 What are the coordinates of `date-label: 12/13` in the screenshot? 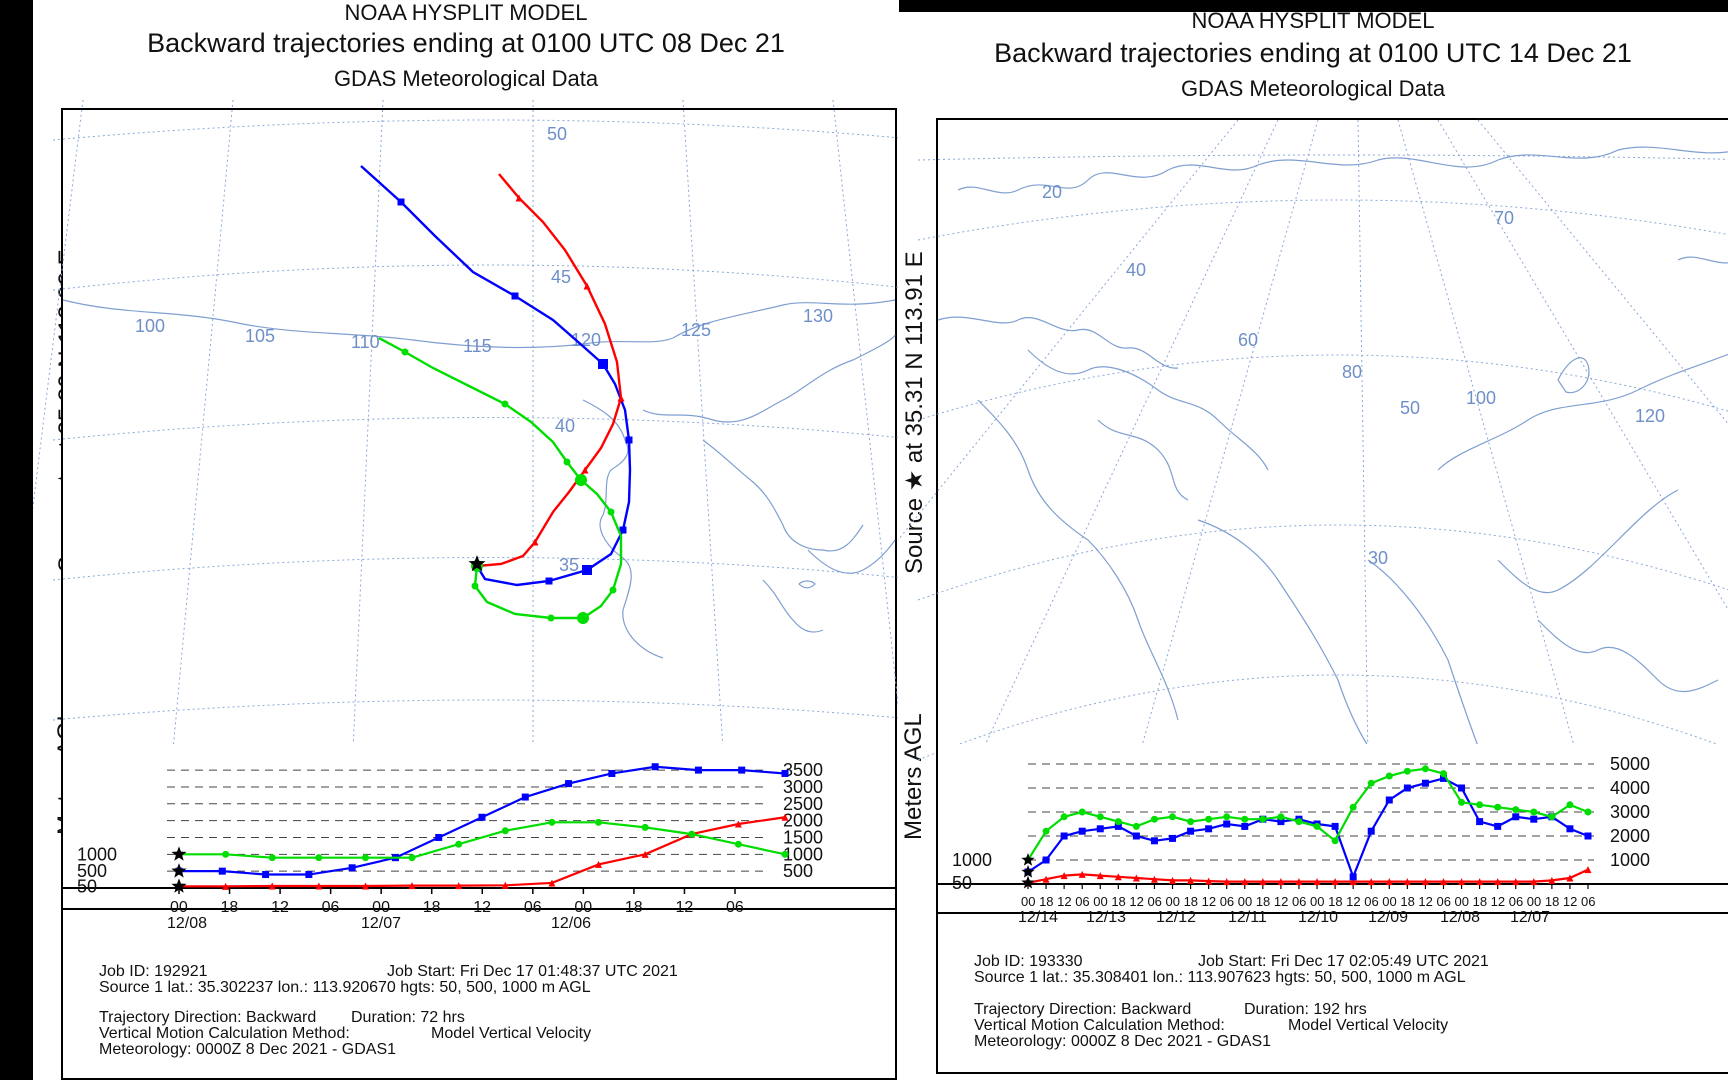 It's located at (1106, 917).